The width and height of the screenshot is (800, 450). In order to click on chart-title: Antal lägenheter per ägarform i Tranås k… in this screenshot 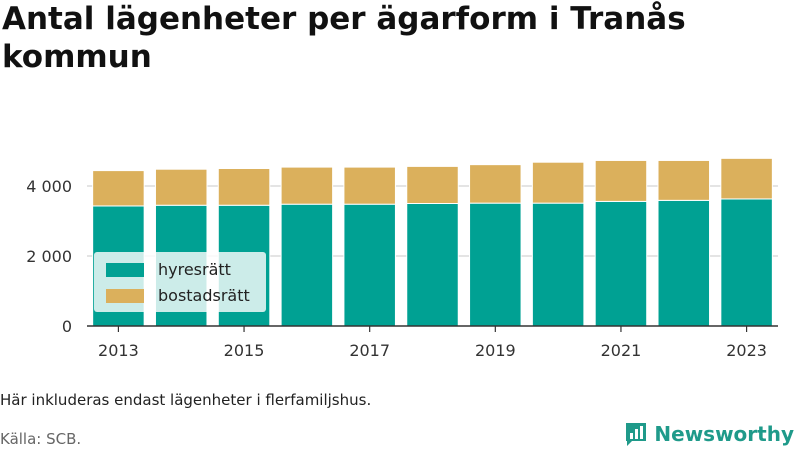, I will do `click(344, 38)`.